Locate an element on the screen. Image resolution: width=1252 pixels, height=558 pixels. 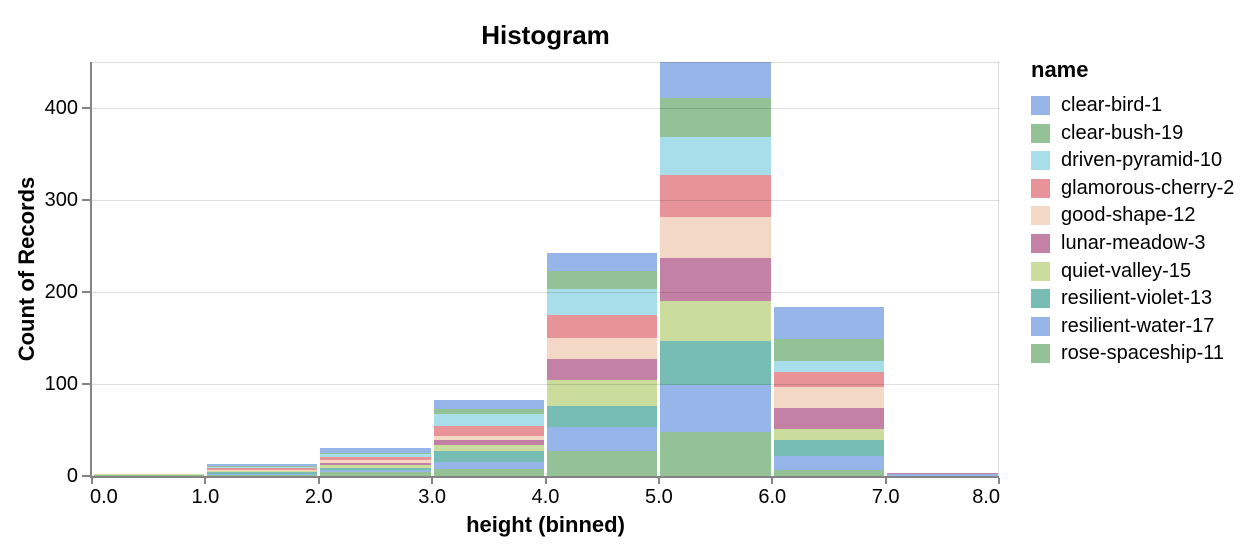
x-tick-label-4.0: 4.0 is located at coordinates (545, 497).